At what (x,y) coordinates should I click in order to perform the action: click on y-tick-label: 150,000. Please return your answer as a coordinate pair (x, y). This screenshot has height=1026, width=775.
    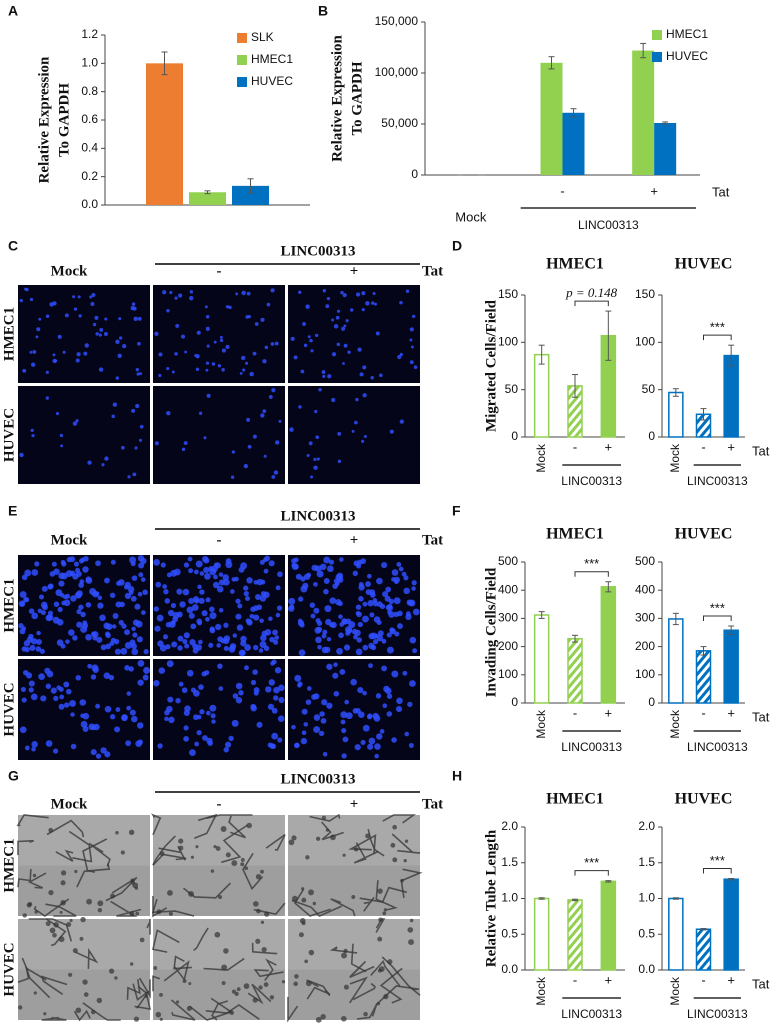
    Looking at the image, I should click on (397, 21).